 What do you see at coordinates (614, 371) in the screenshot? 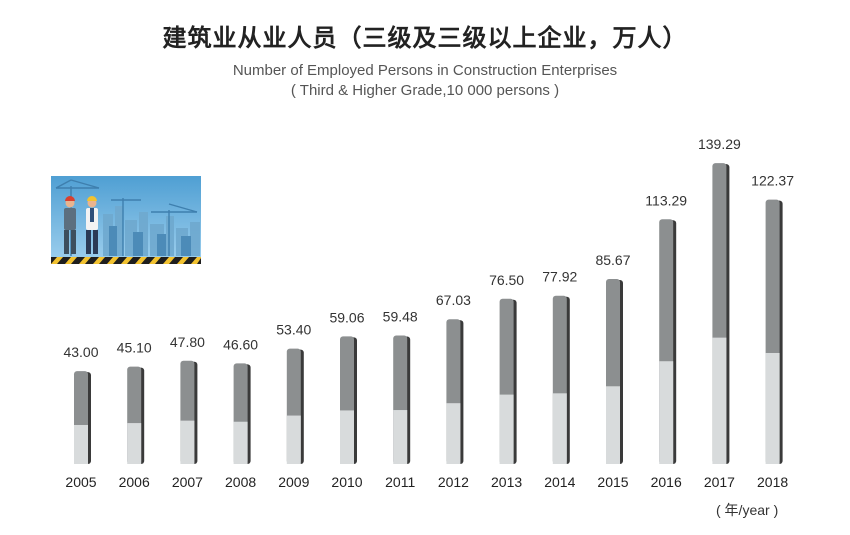
I see `bar-2015` at bounding box center [614, 371].